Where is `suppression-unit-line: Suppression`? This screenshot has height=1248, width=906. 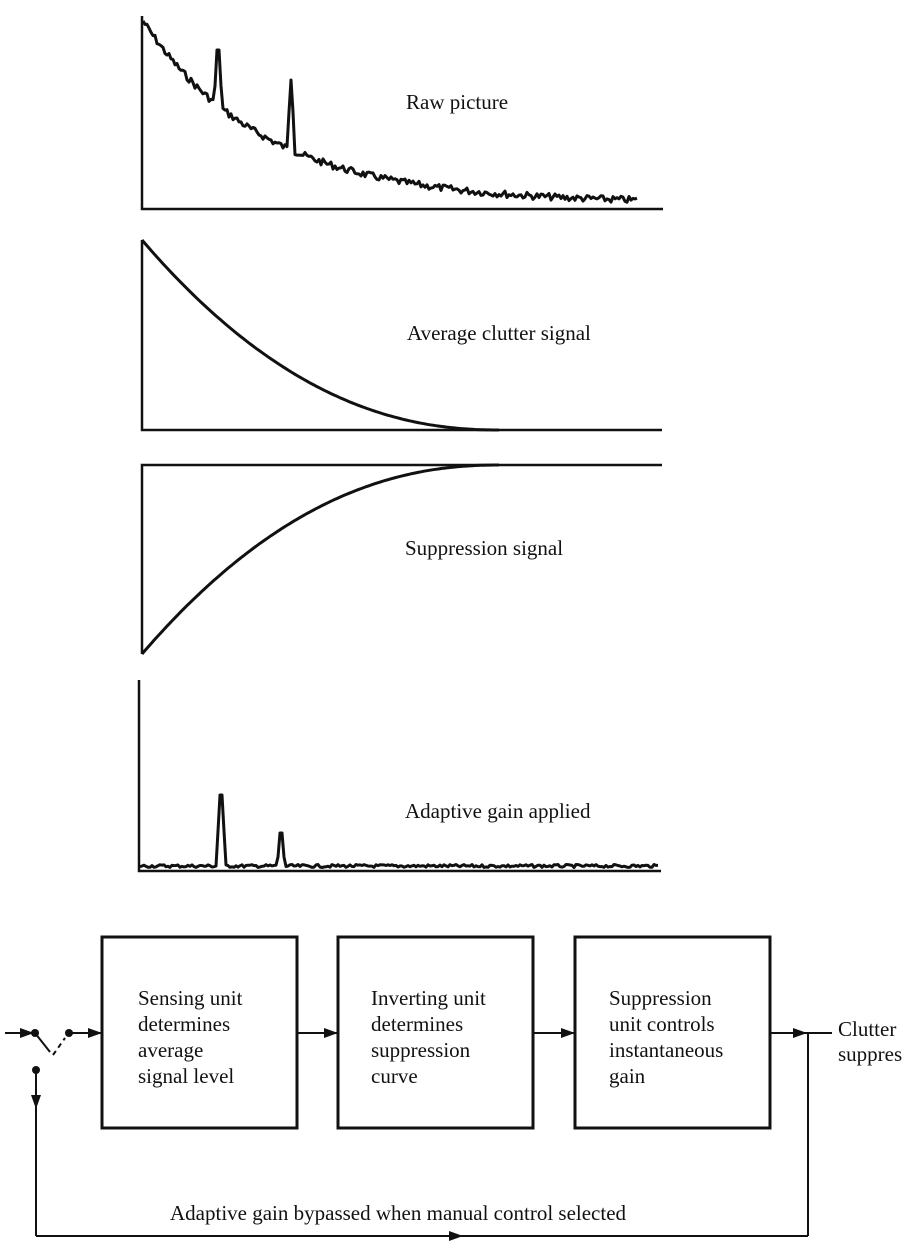
suppression-unit-line: Suppression is located at coordinates (660, 998).